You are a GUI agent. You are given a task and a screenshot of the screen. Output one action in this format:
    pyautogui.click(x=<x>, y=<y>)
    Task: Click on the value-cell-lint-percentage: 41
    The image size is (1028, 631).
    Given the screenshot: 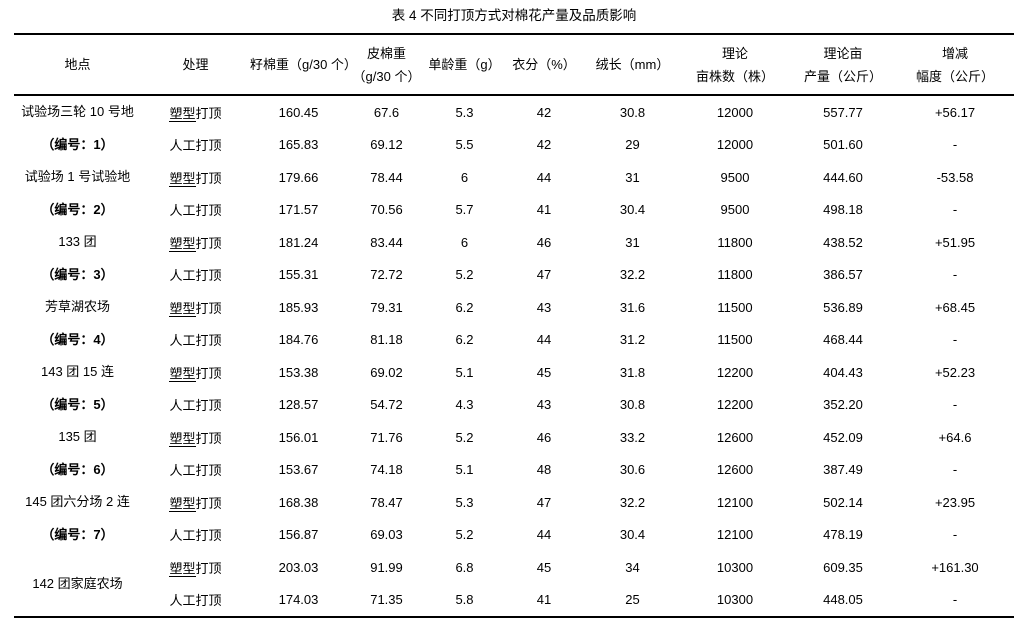 What is the action you would take?
    pyautogui.click(x=544, y=210)
    